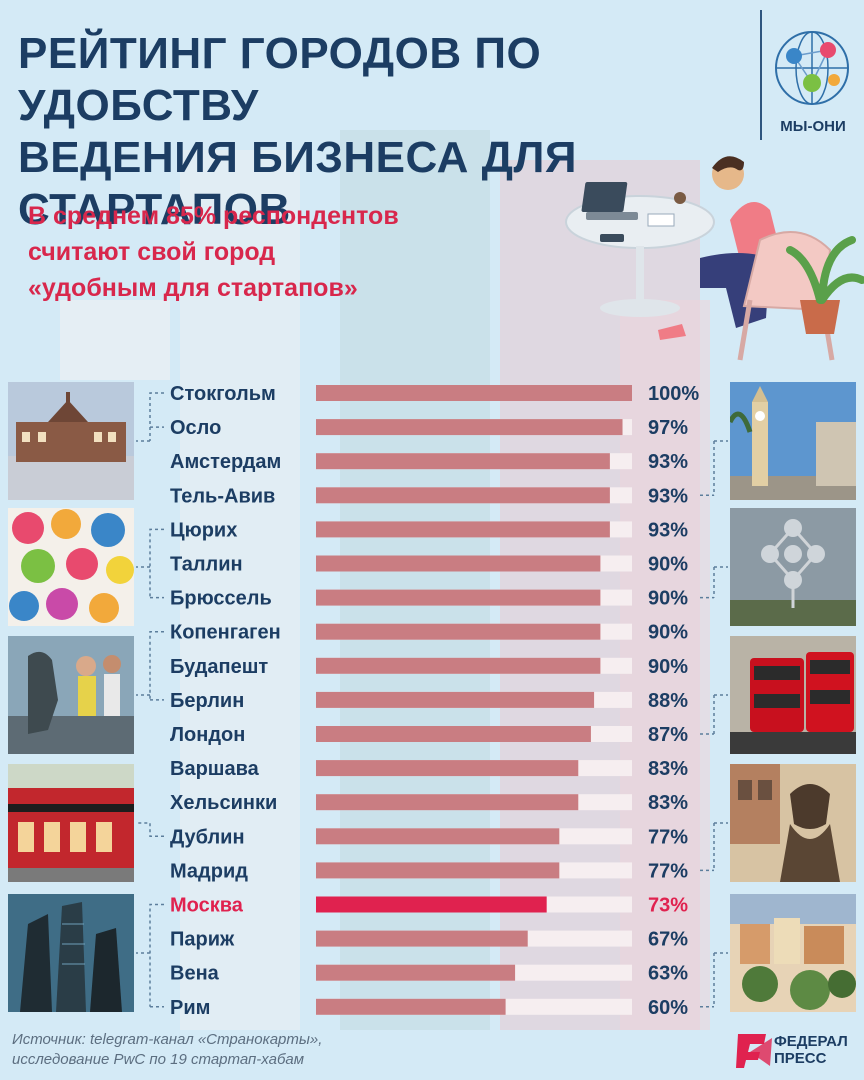 The image size is (864, 1080). What do you see at coordinates (280, 79) in the screenshot?
I see `title-line-1: РЕЙТИНГ ГОРОДОВ ПО УДОБСТВУ` at bounding box center [280, 79].